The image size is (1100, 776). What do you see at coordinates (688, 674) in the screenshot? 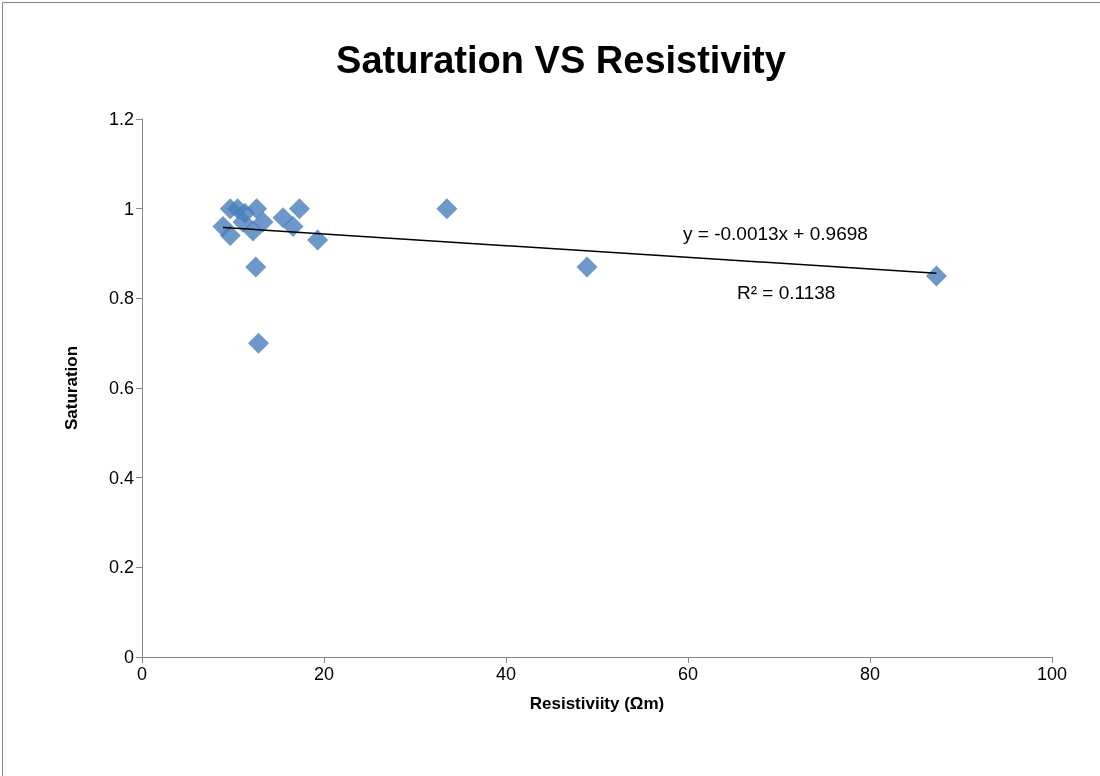
I see `x-tick-label: 60` at bounding box center [688, 674].